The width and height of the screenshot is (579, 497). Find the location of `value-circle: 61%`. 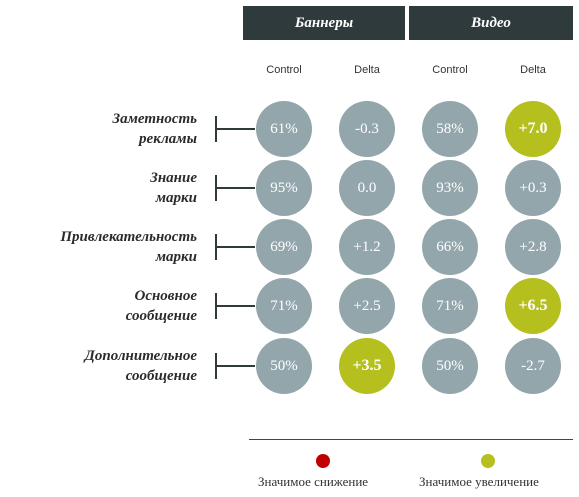

value-circle: 61% is located at coordinates (284, 129).